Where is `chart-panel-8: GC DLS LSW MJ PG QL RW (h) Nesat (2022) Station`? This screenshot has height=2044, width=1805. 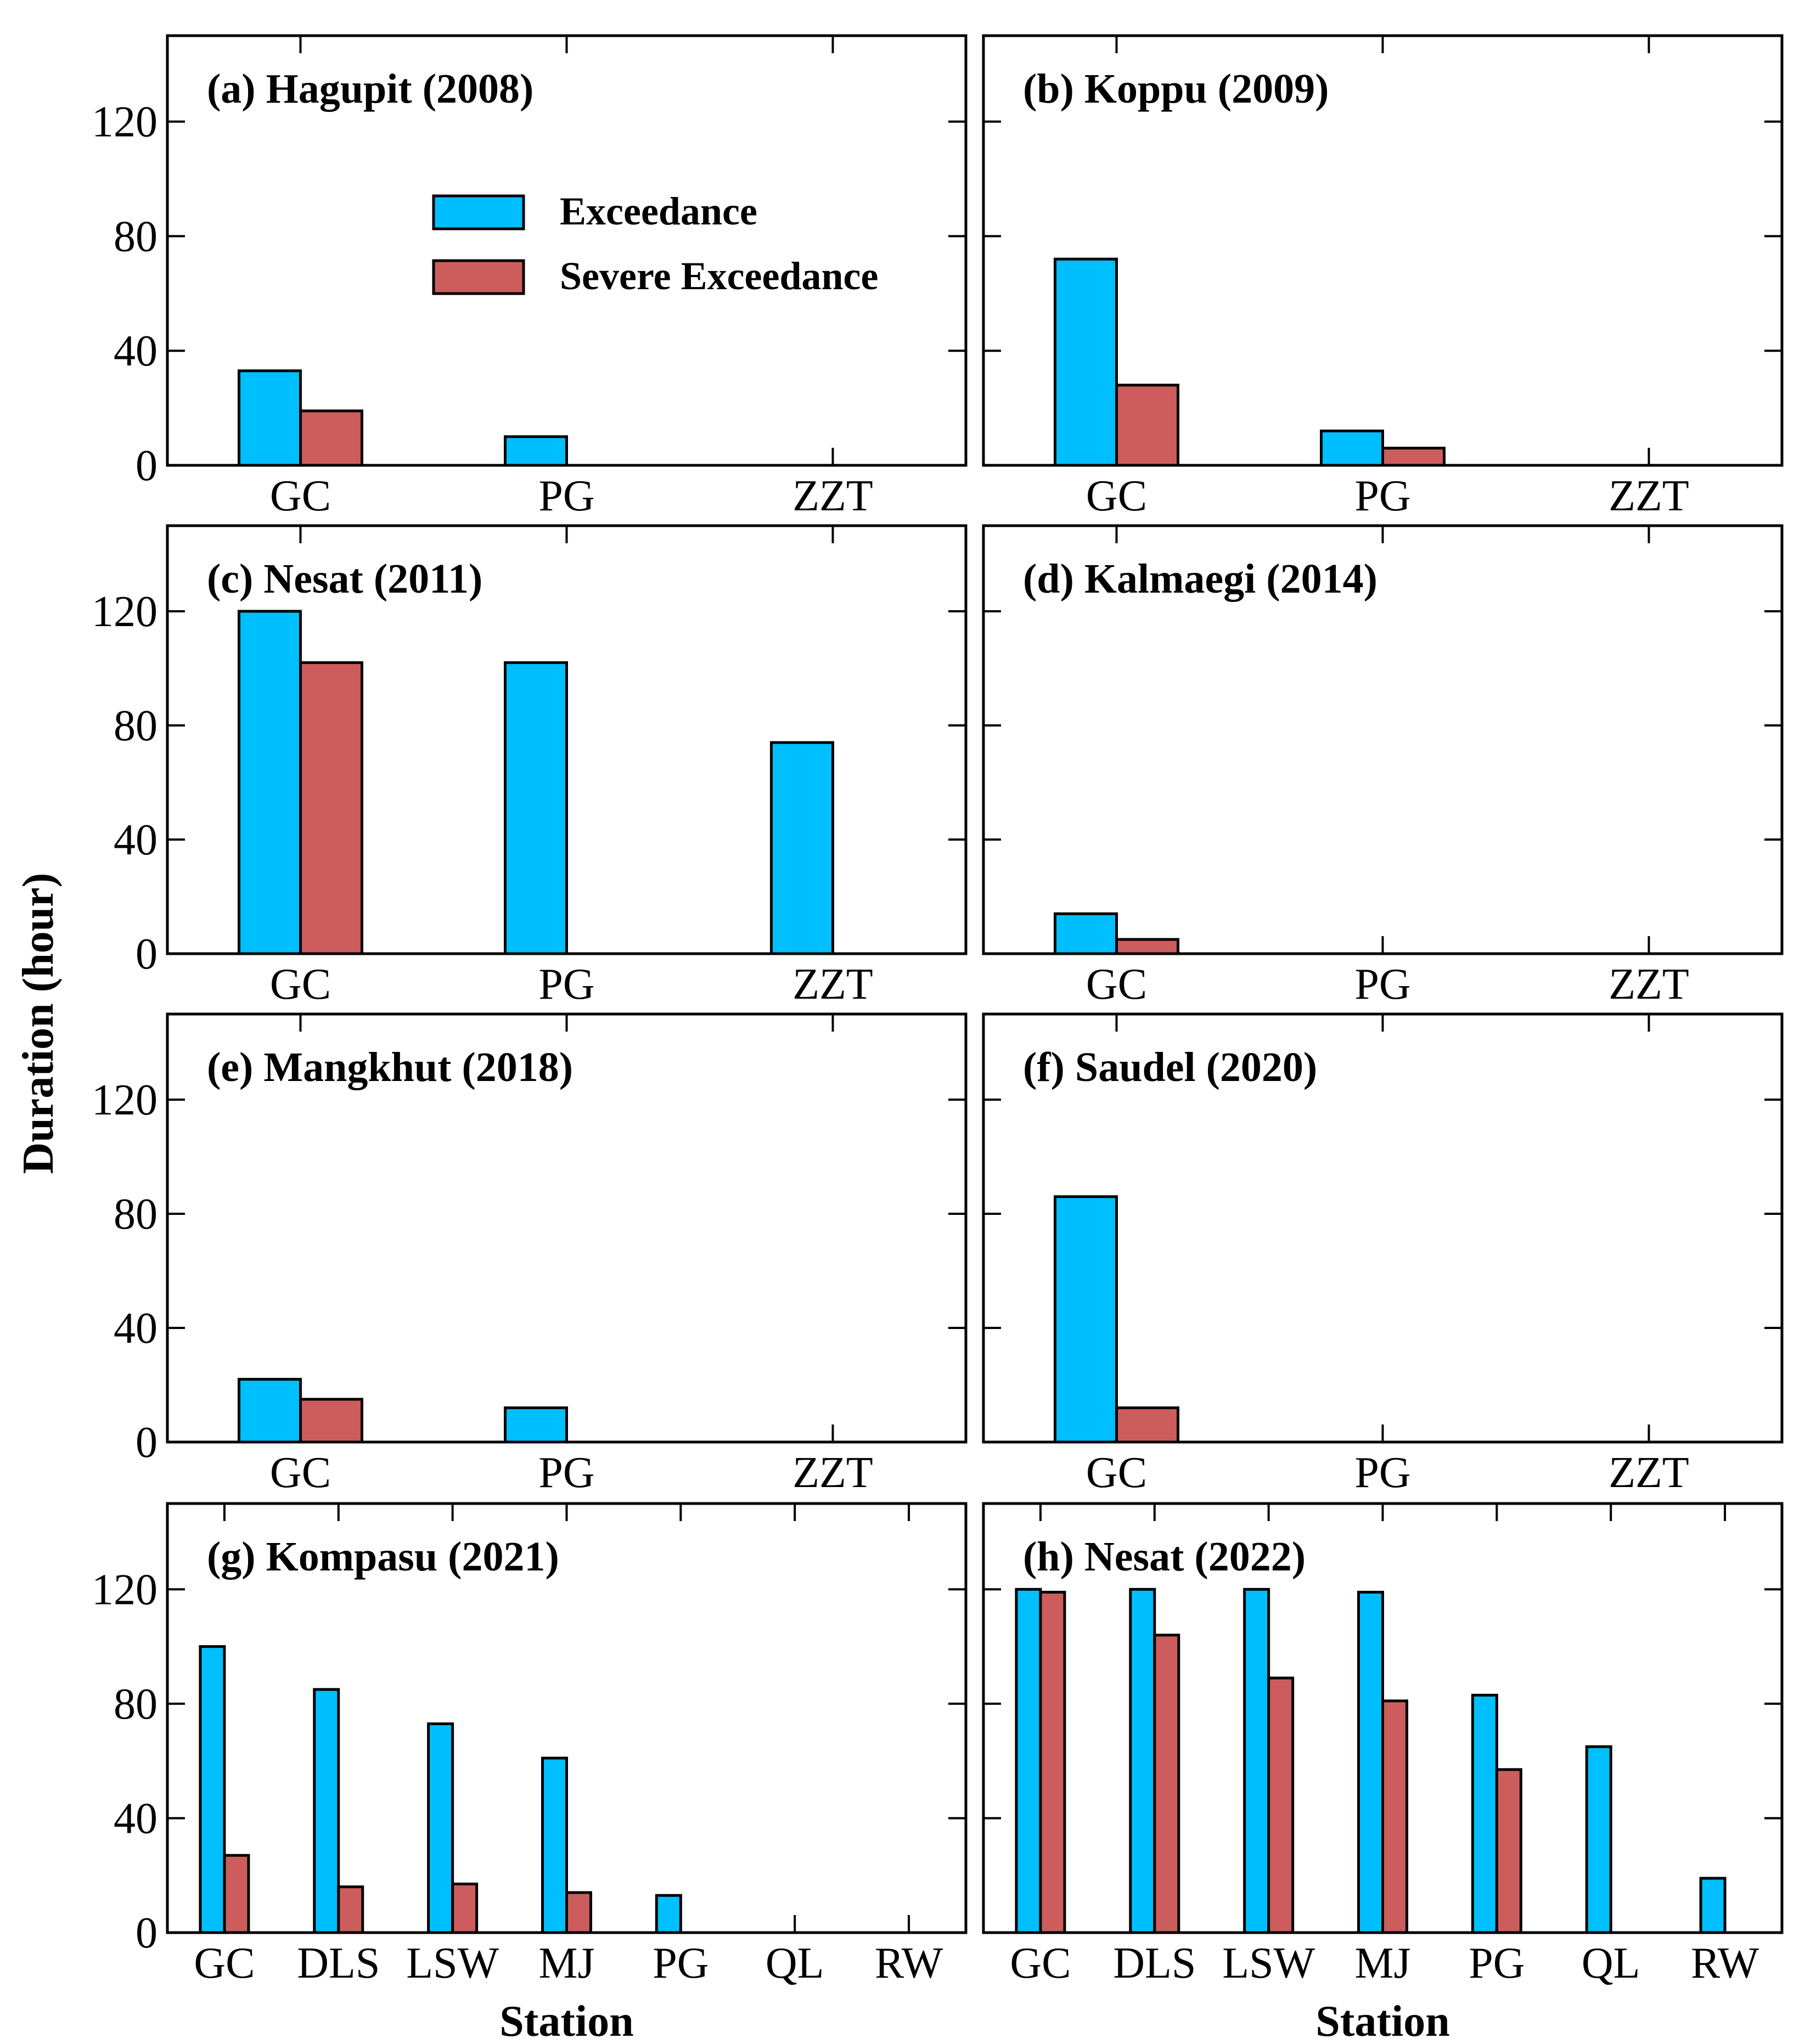 chart-panel-8: GC DLS LSW MJ PG QL RW (h) Nesat (2022) Station is located at coordinates (1383, 1773).